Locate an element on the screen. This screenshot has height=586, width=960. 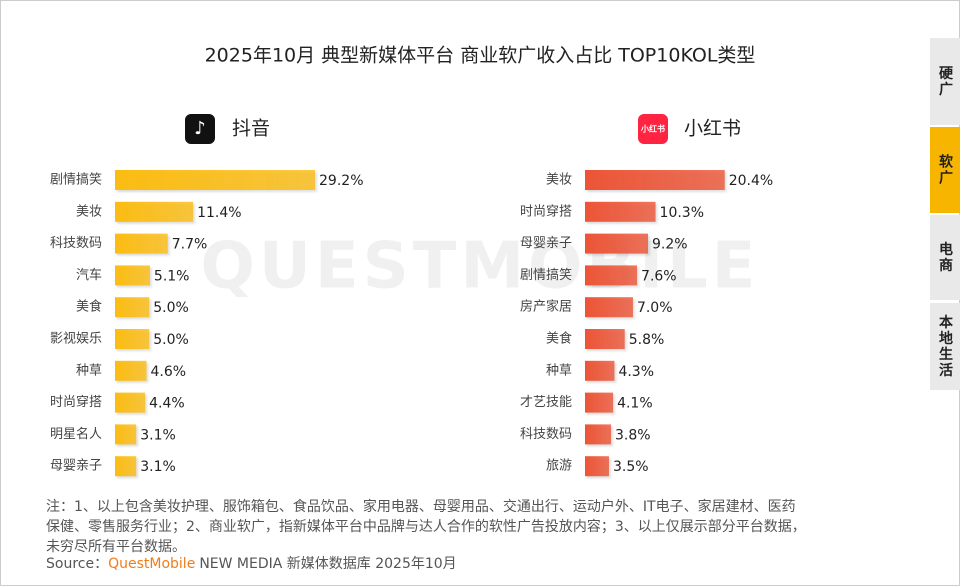
value-label: 7.0% is located at coordinates (655, 308).